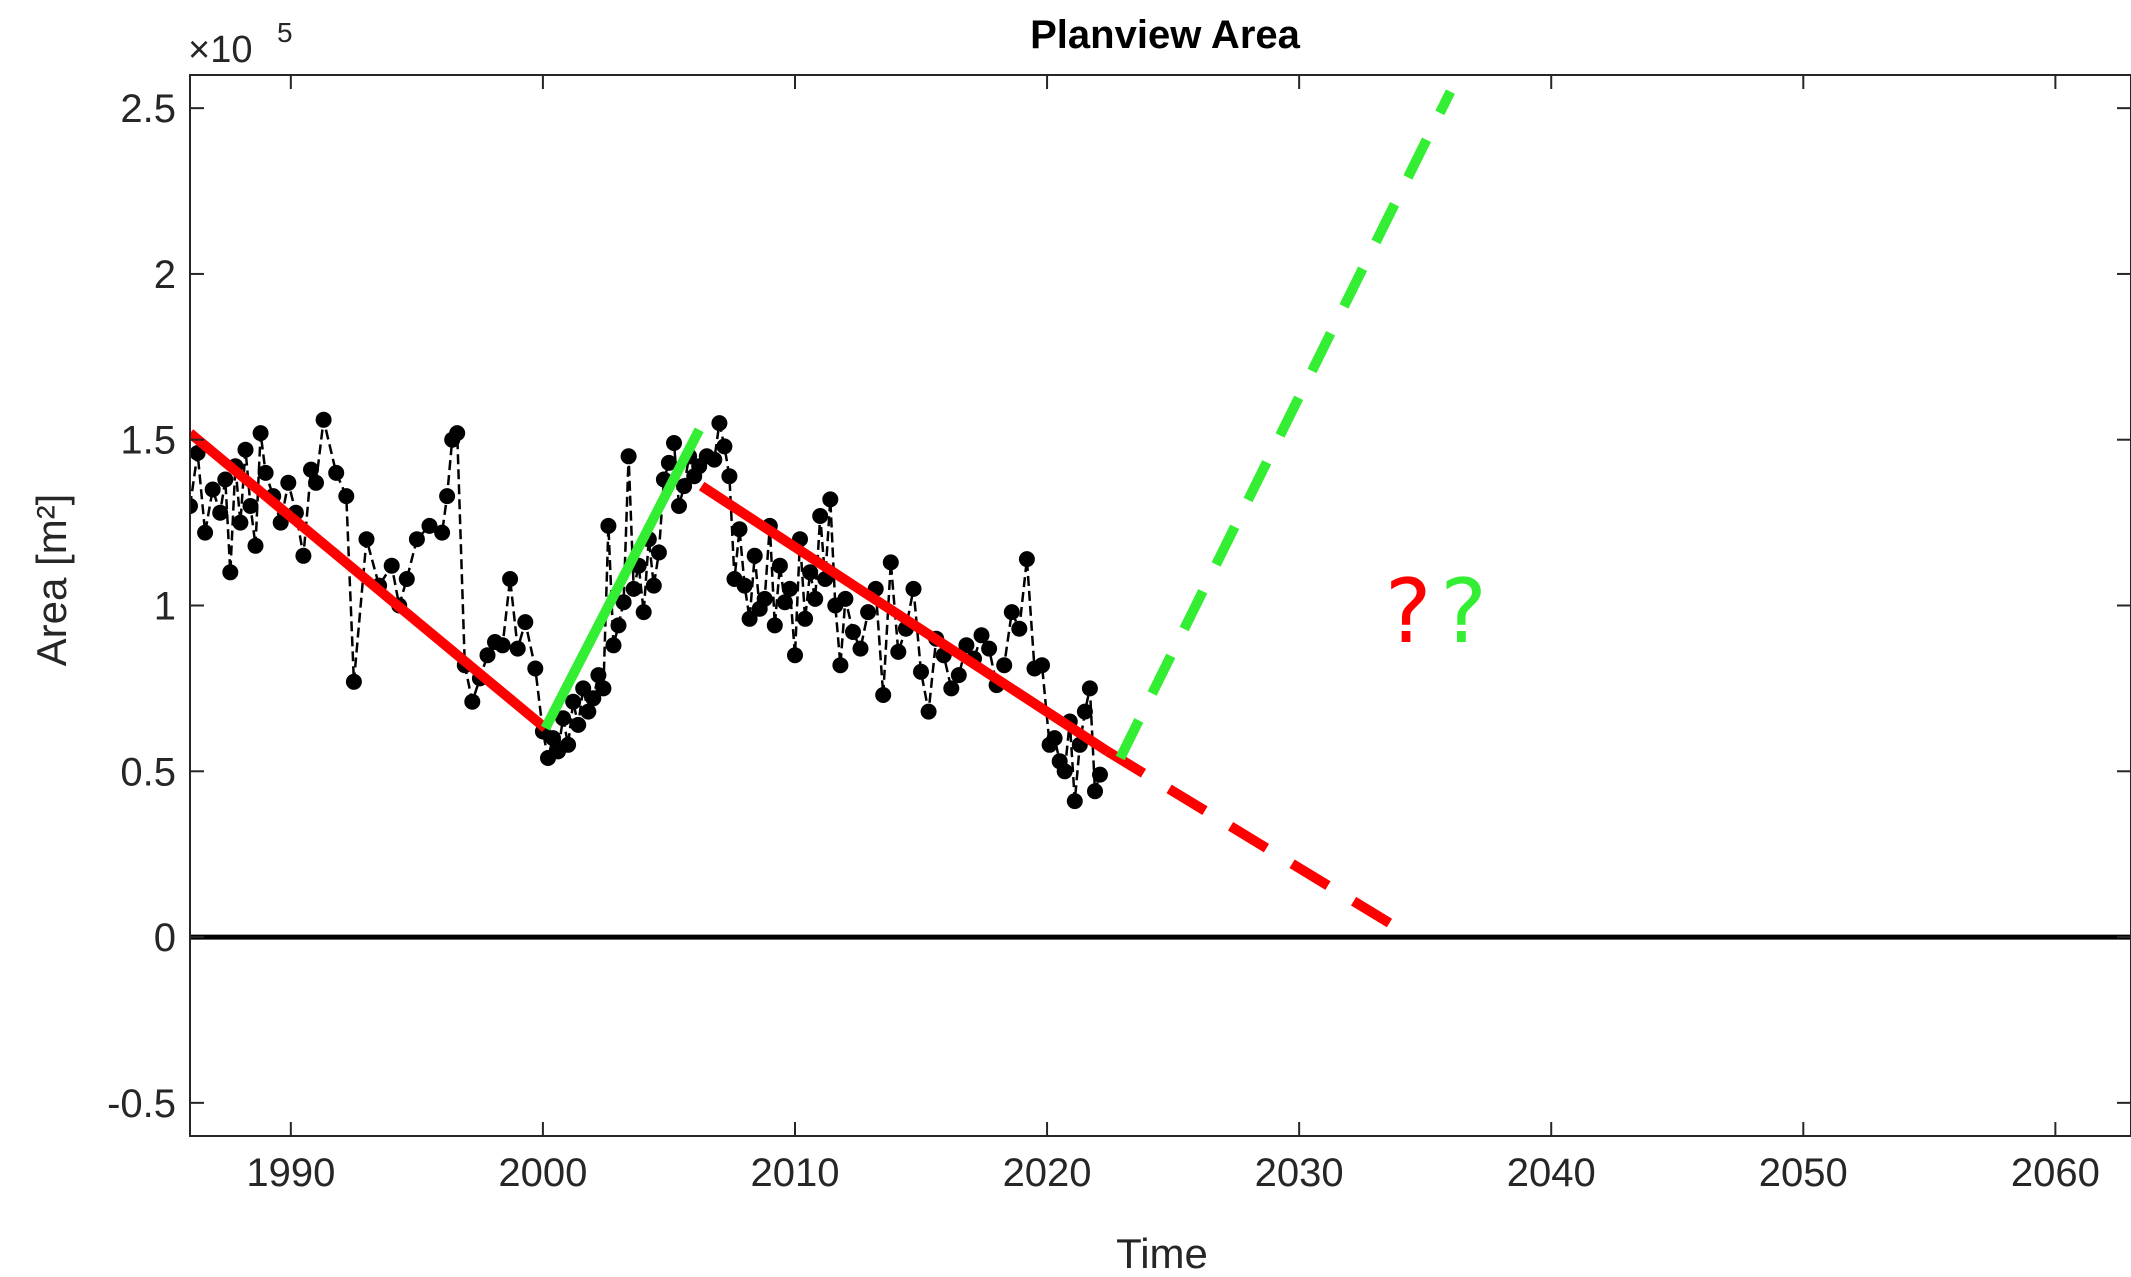 Image resolution: width=2131 pixels, height=1277 pixels. Describe the element at coordinates (794, 1173) in the screenshot. I see `x-tick-label: 2010` at that location.